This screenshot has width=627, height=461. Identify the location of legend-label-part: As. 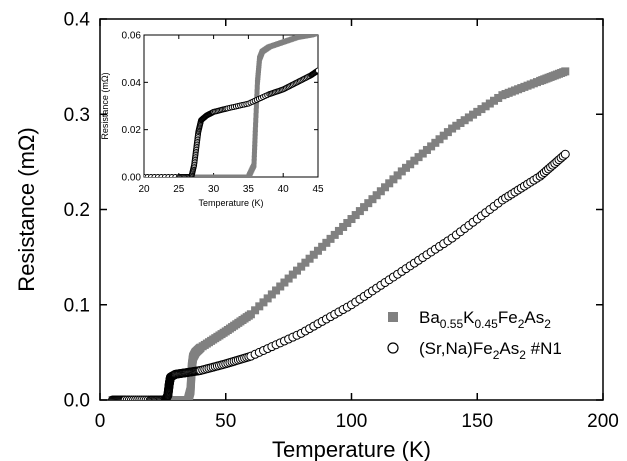
(509, 348).